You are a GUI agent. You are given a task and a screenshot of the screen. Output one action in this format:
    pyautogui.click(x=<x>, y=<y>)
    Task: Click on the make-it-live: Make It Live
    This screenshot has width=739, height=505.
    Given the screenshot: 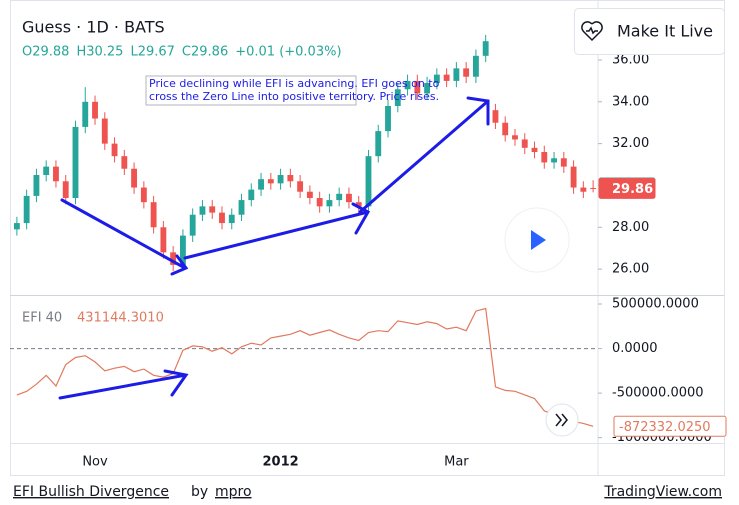 What is the action you would take?
    pyautogui.click(x=649, y=31)
    